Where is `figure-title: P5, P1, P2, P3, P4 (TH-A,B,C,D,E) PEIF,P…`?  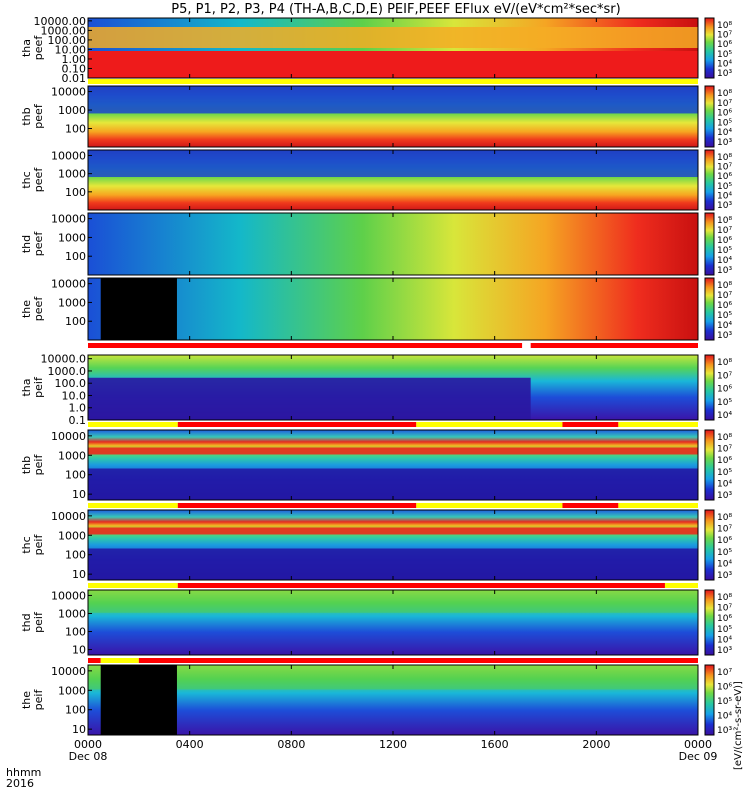
figure-title: P5, P1, P2, P3, P4 (TH-A,B,C,D,E) PEIF,P… is located at coordinates (395, 9).